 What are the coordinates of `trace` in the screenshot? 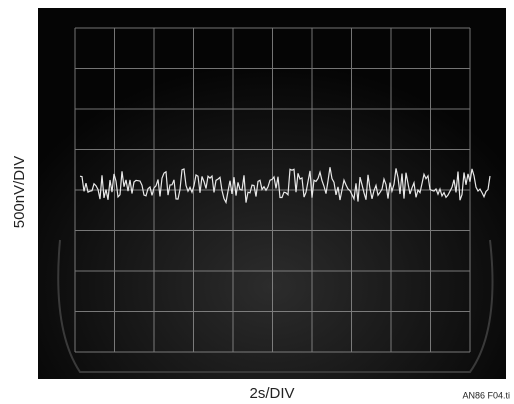 It's located at (285, 186).